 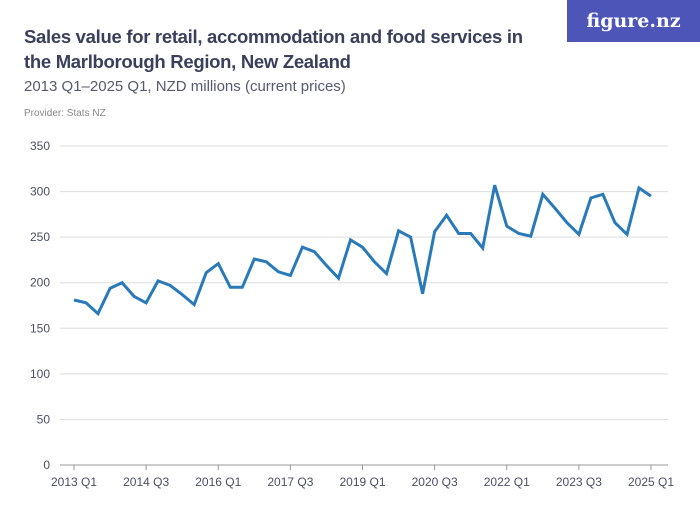 I want to click on x-tick-label: 2013 Q1, so click(x=74, y=482).